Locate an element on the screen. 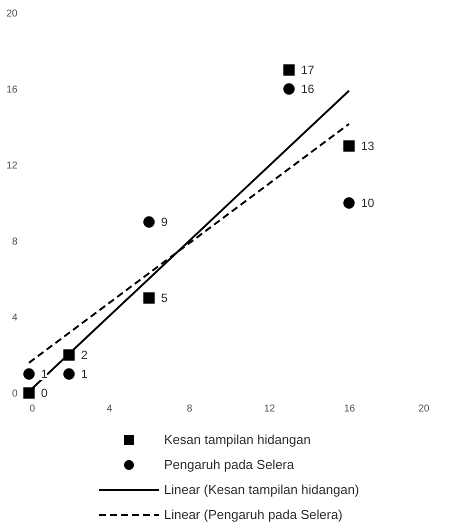 This screenshot has height=532, width=459. legend-label: Linear (Kesan tampilan hidangan) is located at coordinates (262, 489).